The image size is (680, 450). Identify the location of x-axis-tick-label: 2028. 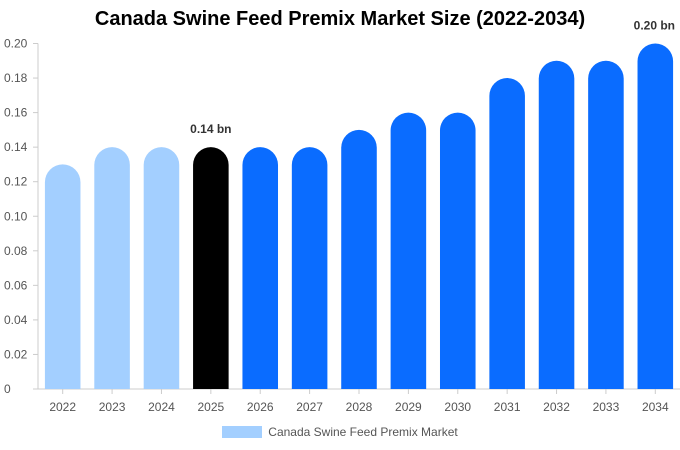
(359, 407).